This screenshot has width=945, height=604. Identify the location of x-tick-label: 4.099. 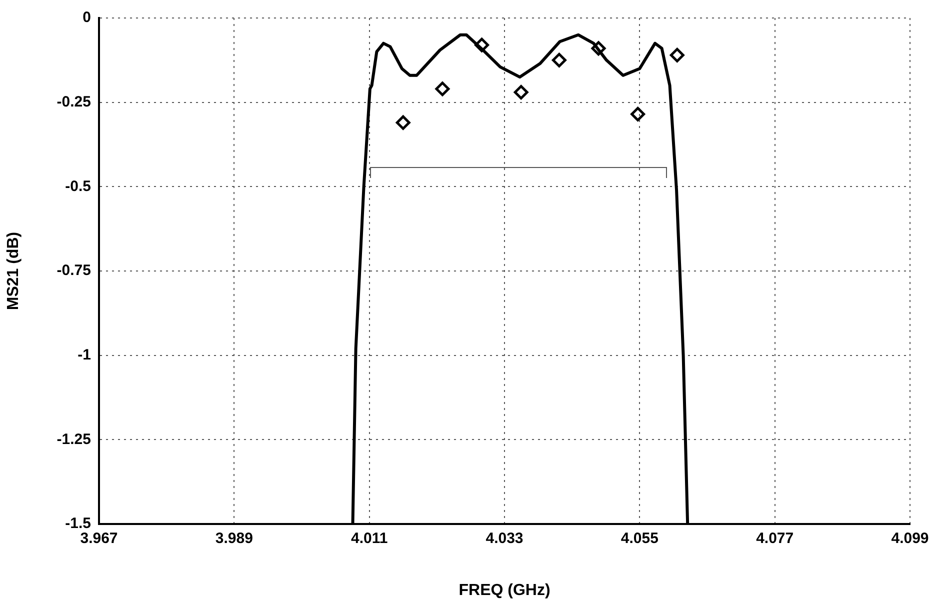
(910, 539).